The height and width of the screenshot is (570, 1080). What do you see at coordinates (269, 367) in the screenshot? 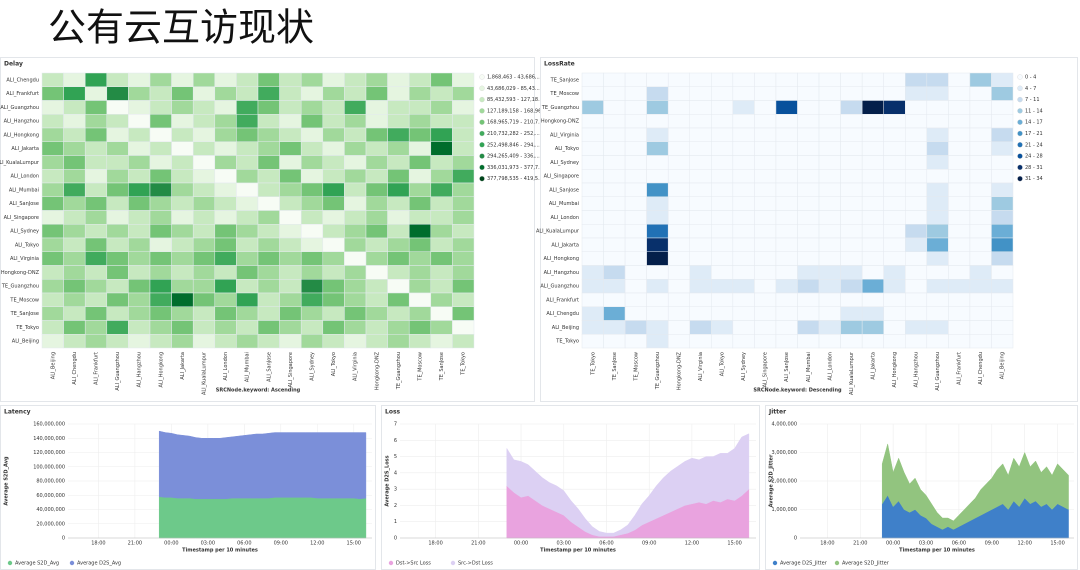
I see `x-tick-label: ALI_SanJose` at bounding box center [269, 367].